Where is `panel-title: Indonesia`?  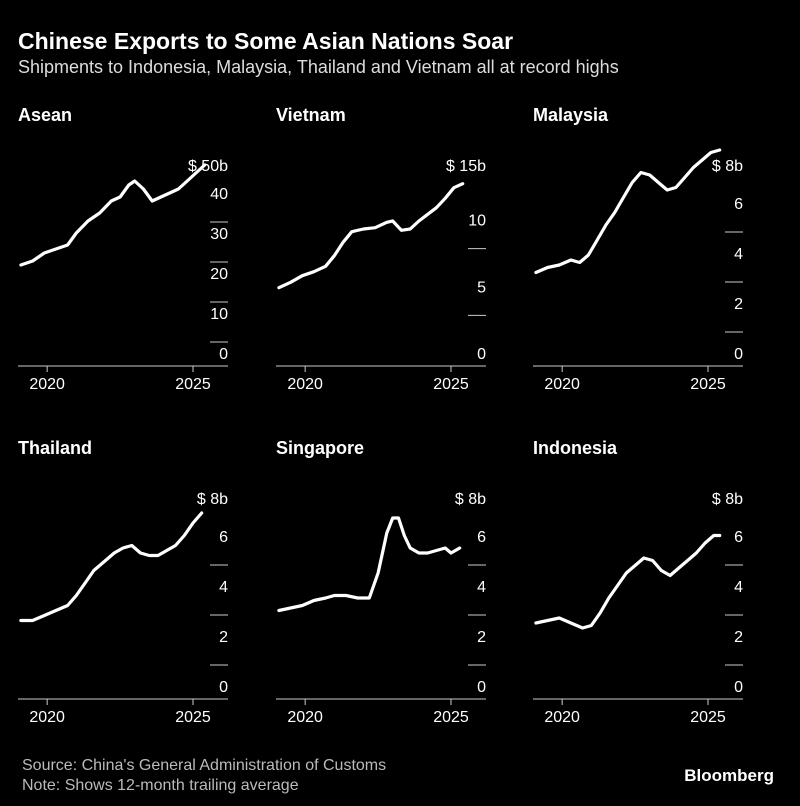 panel-title: Indonesia is located at coordinates (575, 448).